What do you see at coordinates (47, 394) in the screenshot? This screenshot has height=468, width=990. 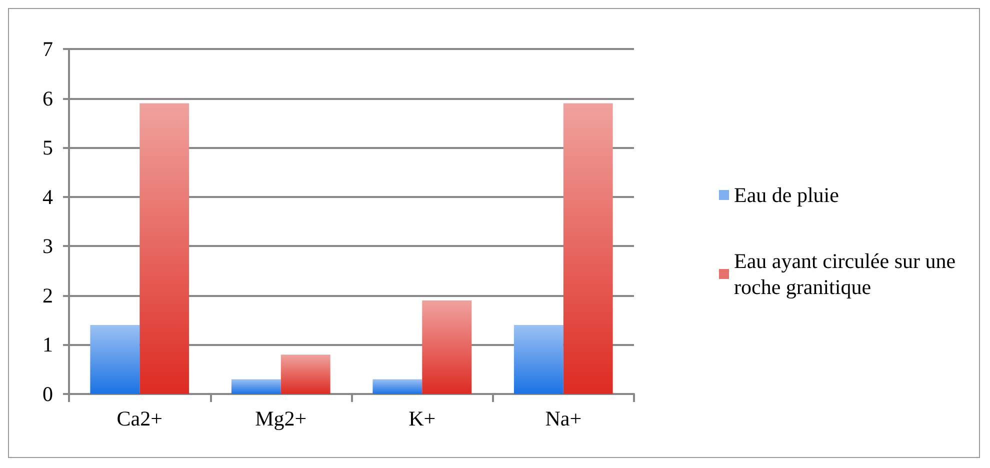 I see `y-tick-label: 0` at bounding box center [47, 394].